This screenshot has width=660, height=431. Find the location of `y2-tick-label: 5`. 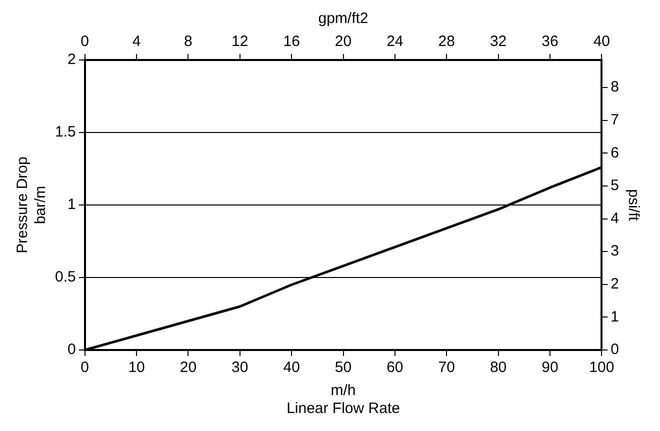

y2-tick-label: 5 is located at coordinates (614, 185).